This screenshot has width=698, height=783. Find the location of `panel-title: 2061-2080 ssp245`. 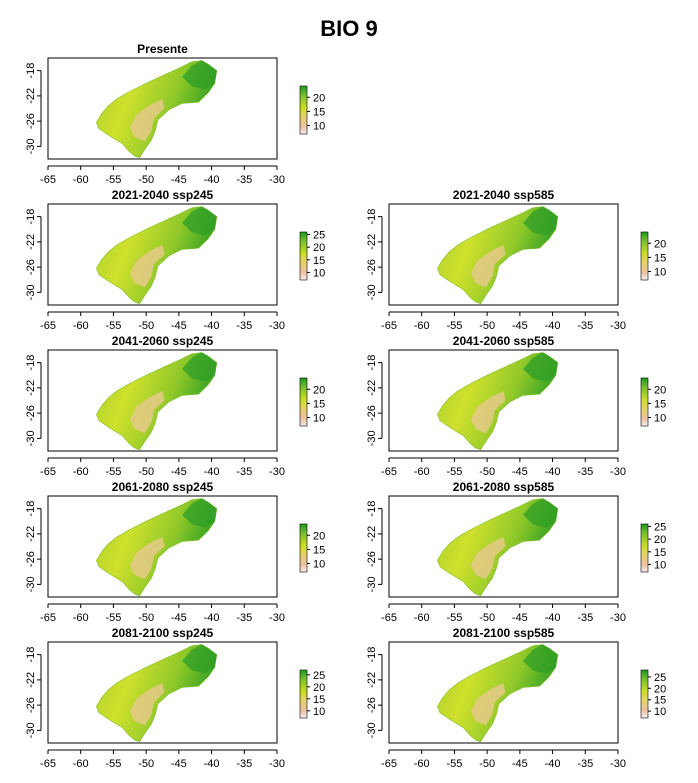

panel-title: 2061-2080 ssp245 is located at coordinates (163, 487).